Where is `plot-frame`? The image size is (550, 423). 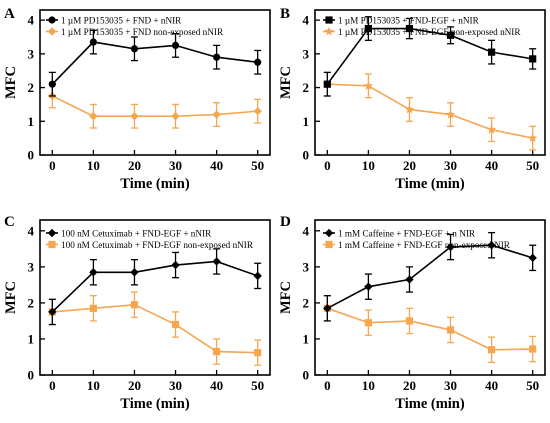
plot-frame is located at coordinates (155, 82).